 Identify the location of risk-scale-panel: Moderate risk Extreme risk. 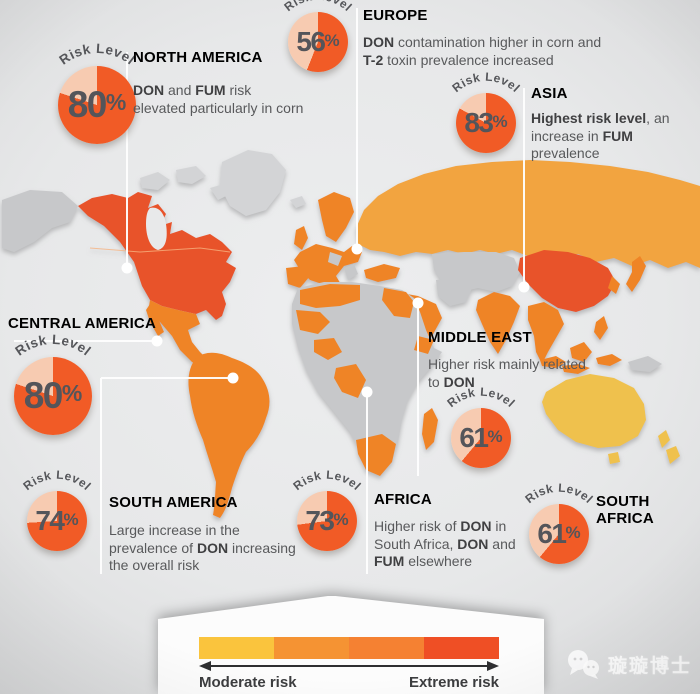
(351, 645).